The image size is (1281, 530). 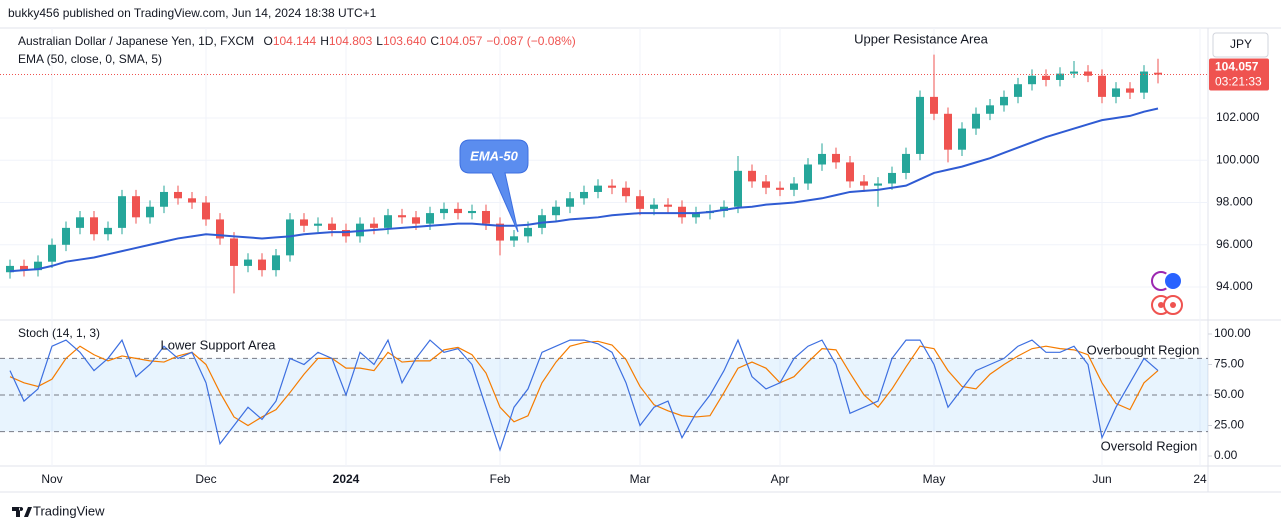 I want to click on x-tick-label: Feb, so click(x=500, y=479).